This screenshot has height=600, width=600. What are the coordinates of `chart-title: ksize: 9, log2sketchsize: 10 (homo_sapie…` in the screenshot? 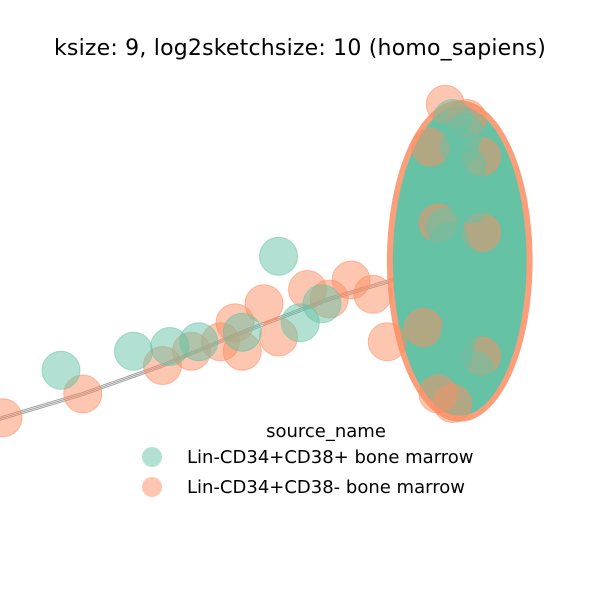 It's located at (299, 48).